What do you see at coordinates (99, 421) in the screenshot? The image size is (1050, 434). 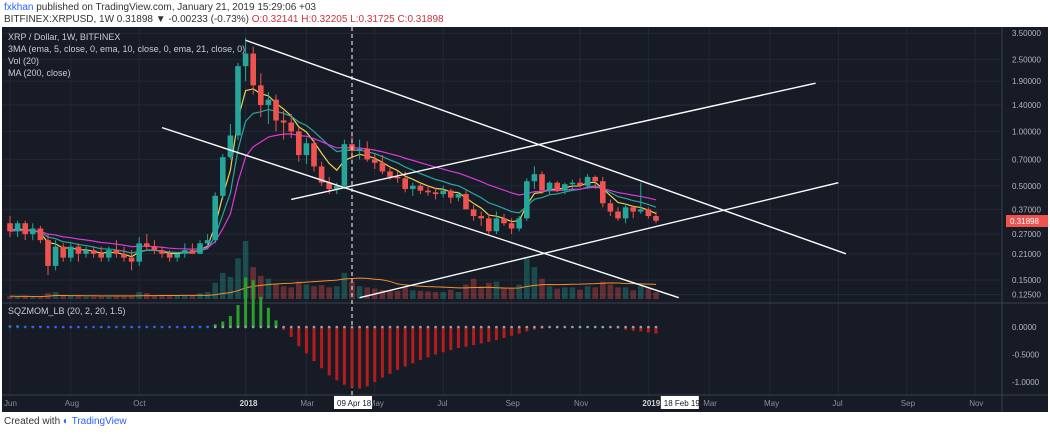 I see `tradingview-brand: TradingView` at bounding box center [99, 421].